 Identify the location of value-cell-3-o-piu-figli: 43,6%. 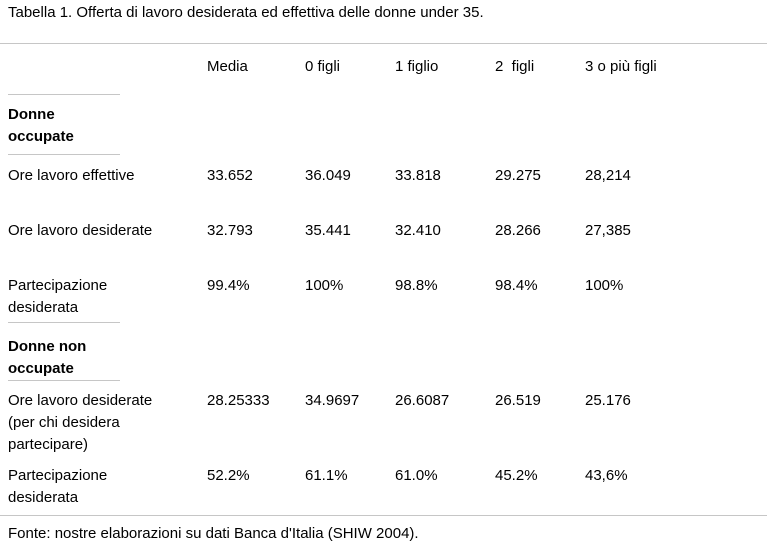
(606, 475).